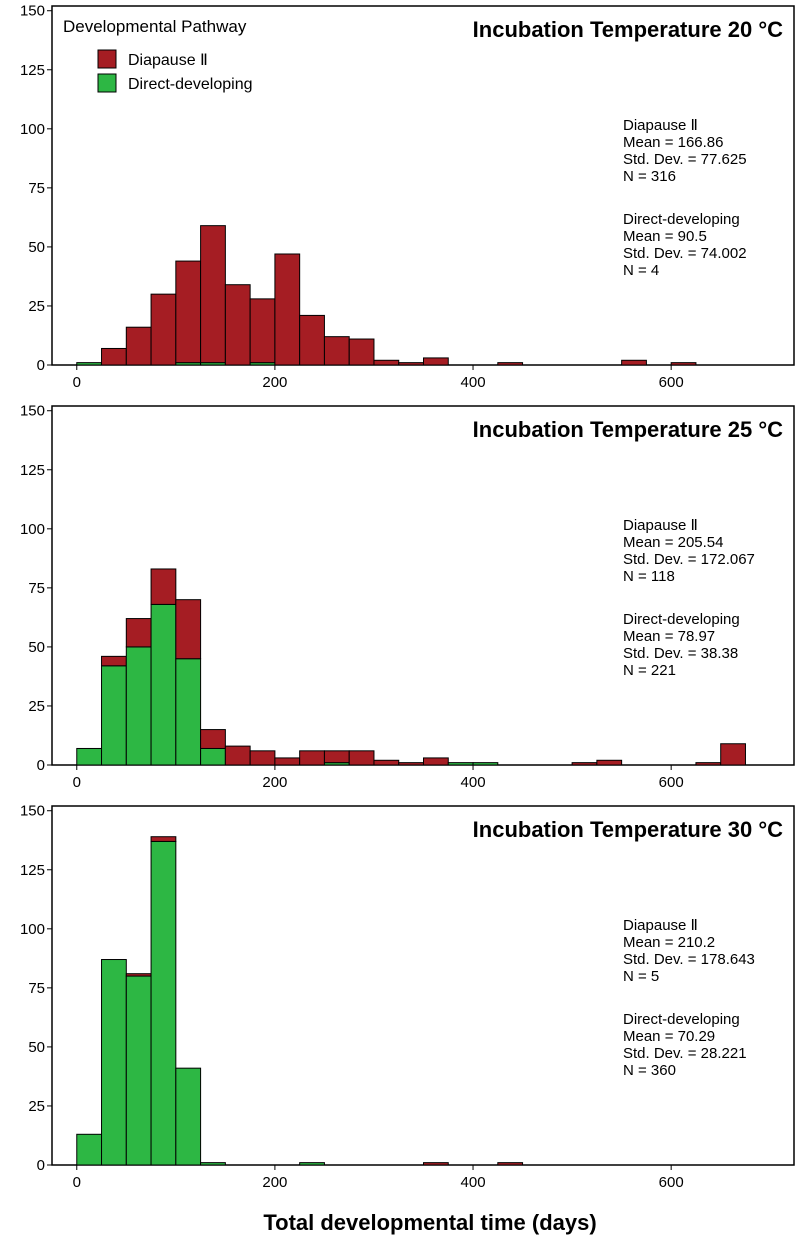 Image resolution: width=795 pixels, height=1243 pixels. Describe the element at coordinates (429, 1222) in the screenshot. I see `x-axis-label: Total developmental time (days)` at that location.